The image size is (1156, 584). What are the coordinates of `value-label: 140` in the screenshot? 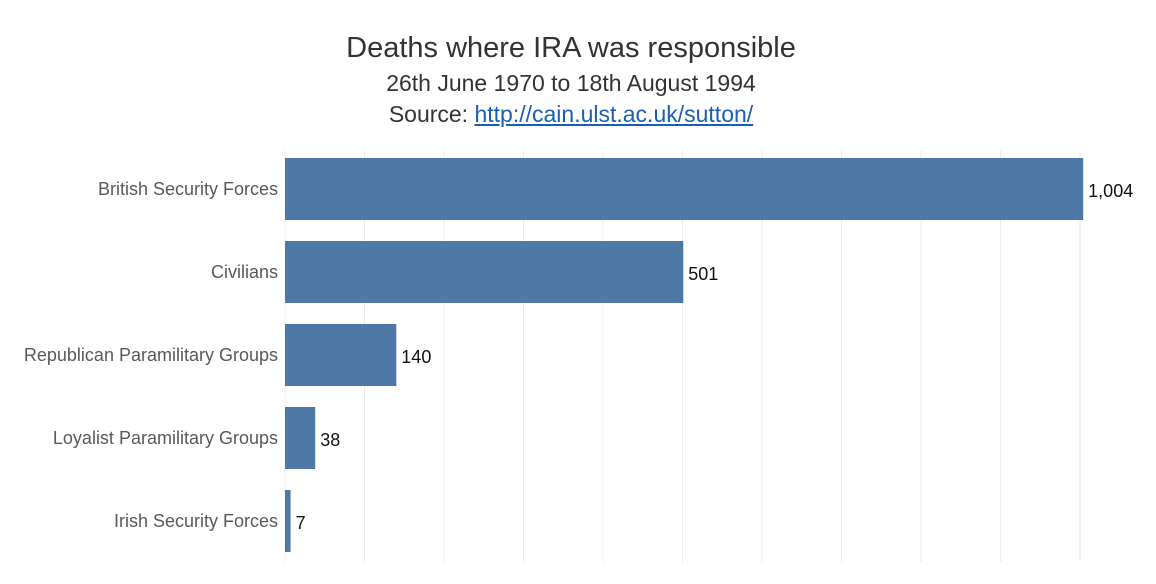 It's located at (416, 357).